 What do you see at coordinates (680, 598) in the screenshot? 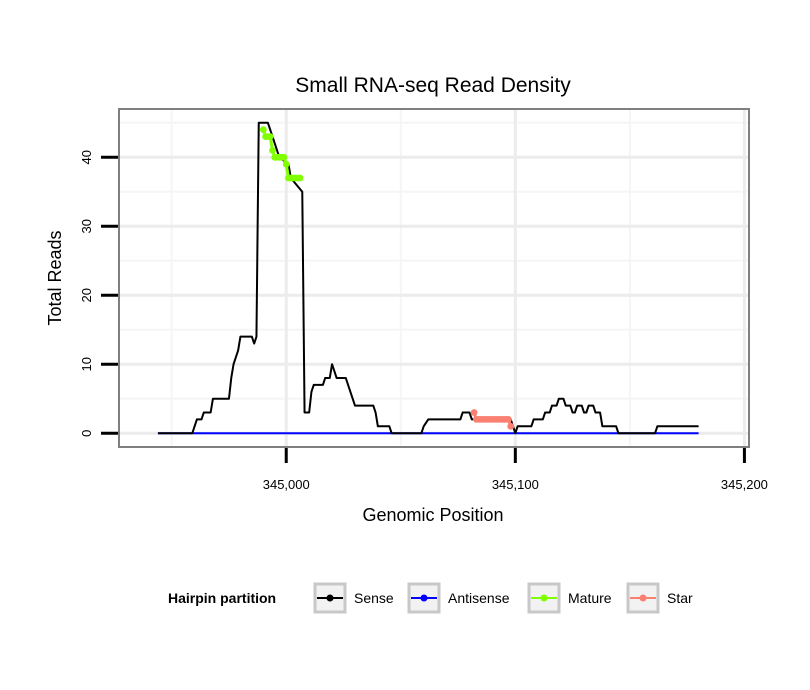
I see `legend-label: Star` at bounding box center [680, 598].